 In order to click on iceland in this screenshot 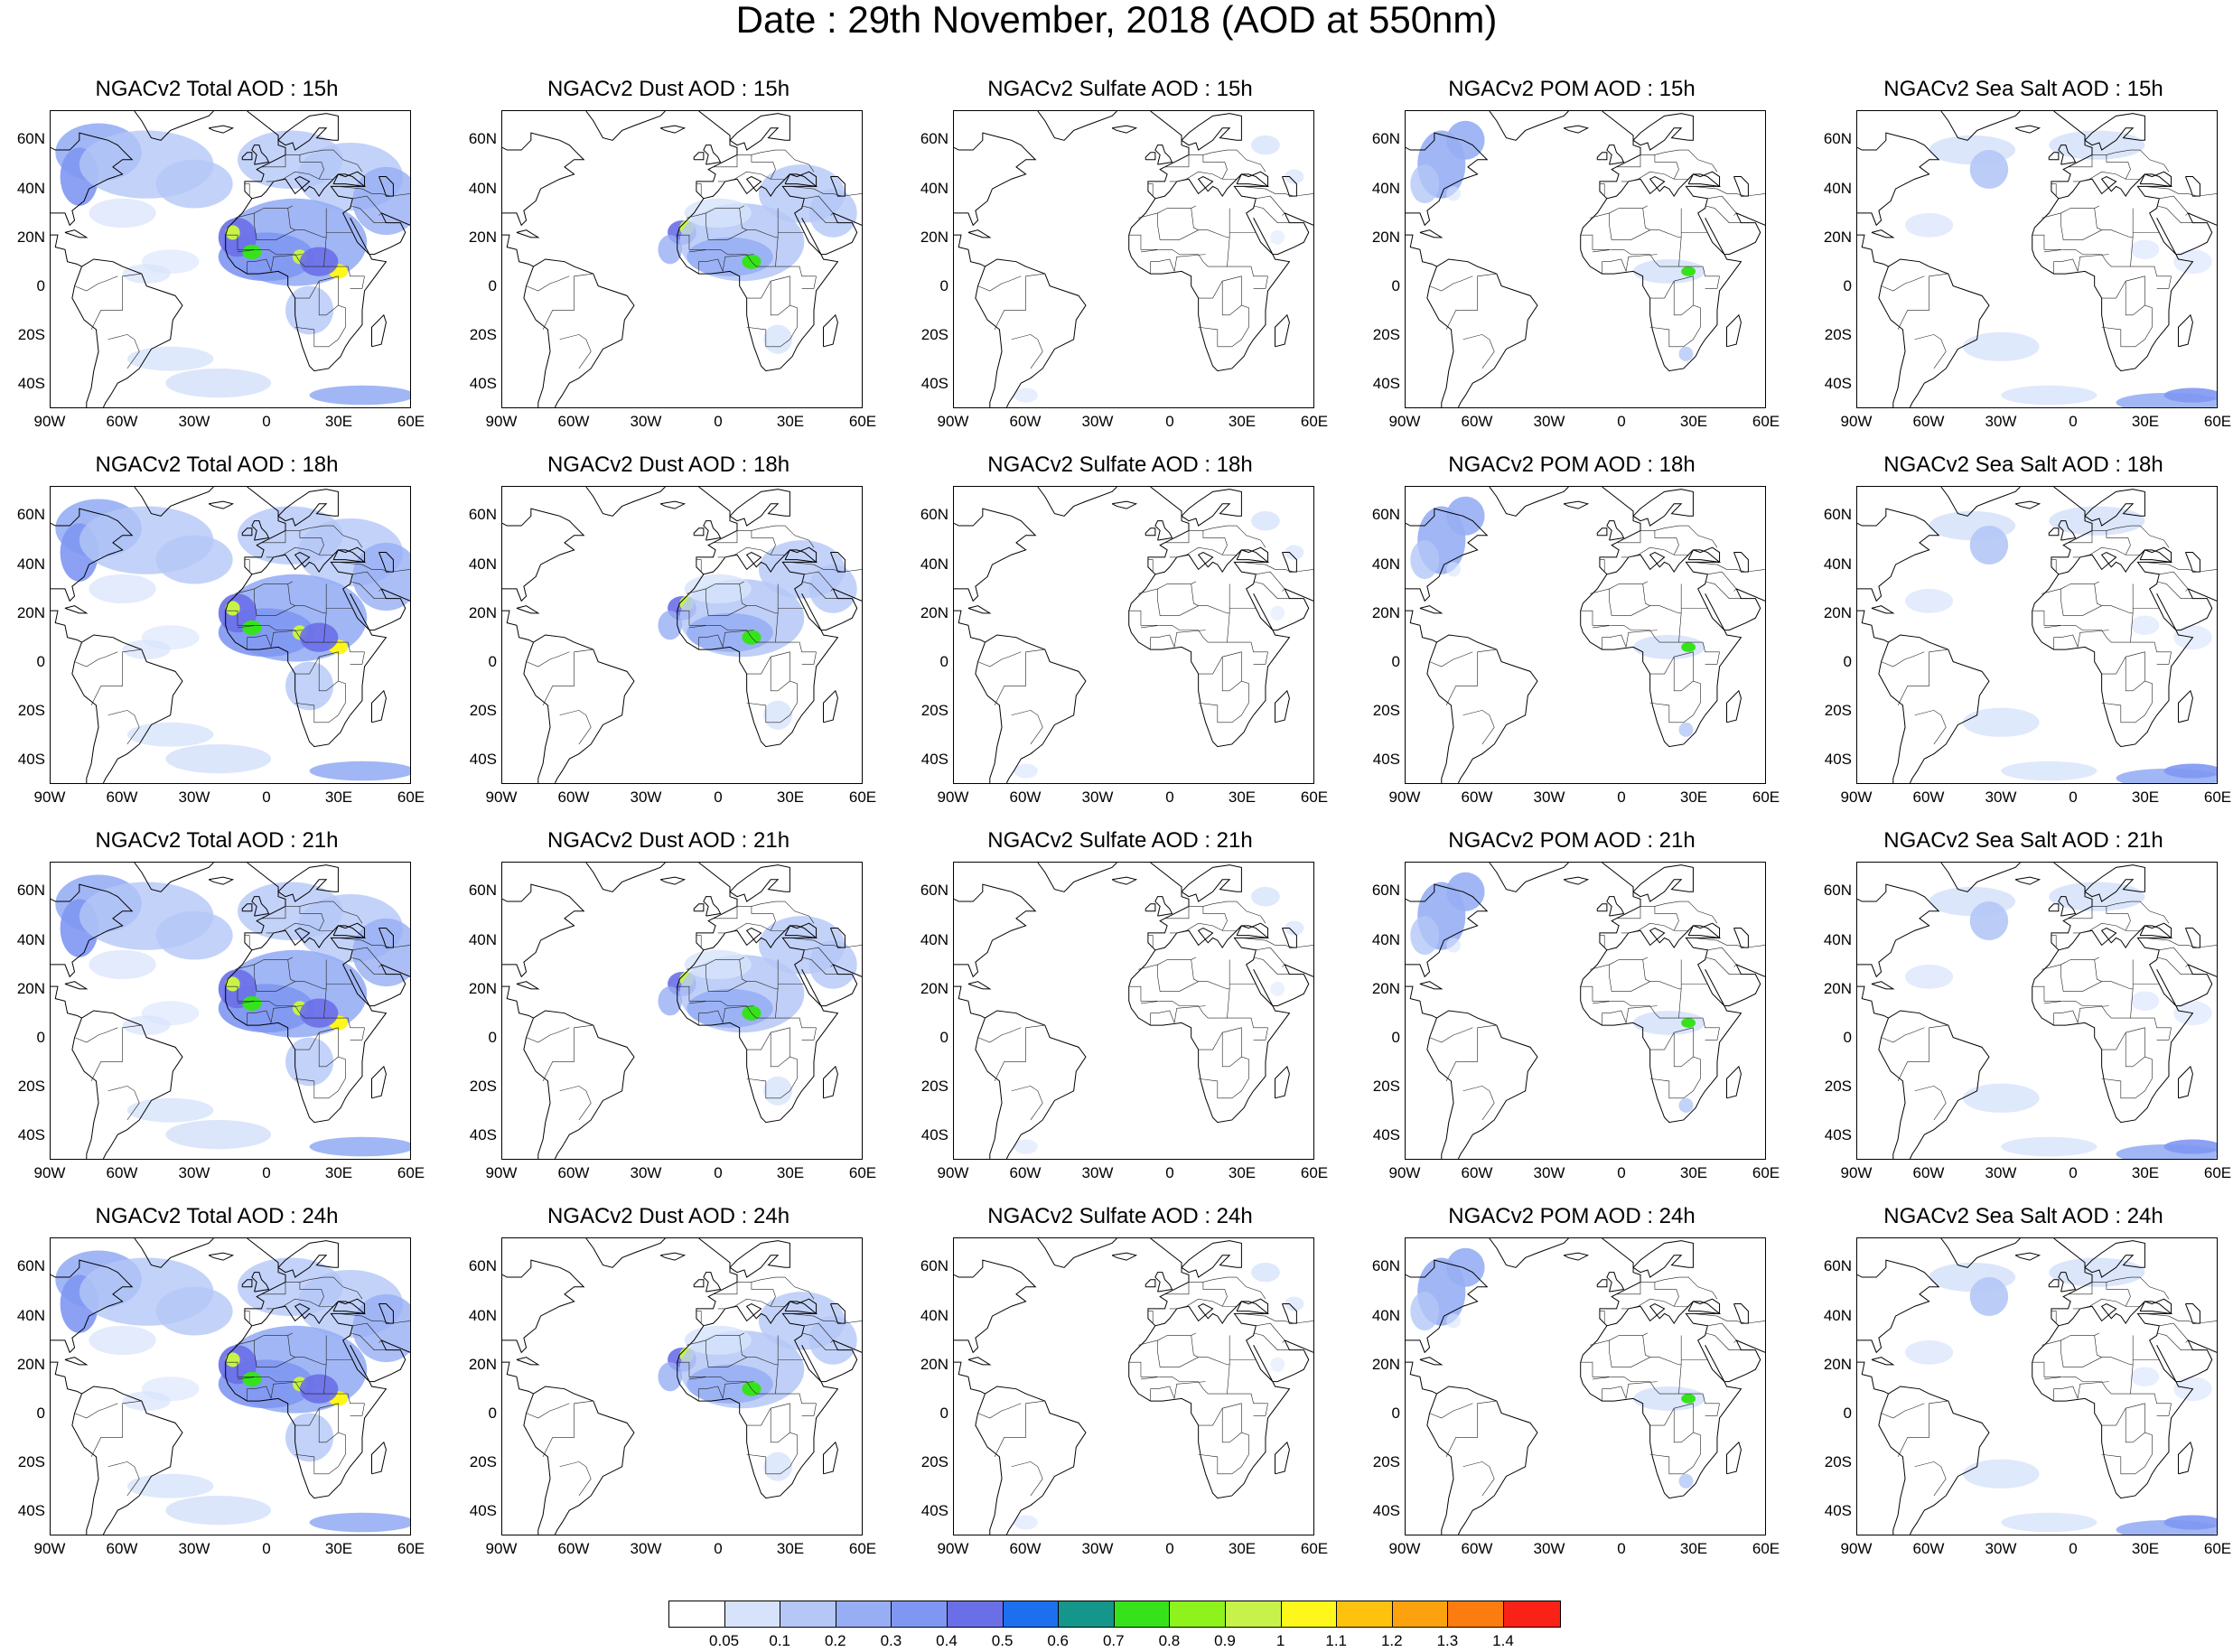, I will do `click(673, 880)`.